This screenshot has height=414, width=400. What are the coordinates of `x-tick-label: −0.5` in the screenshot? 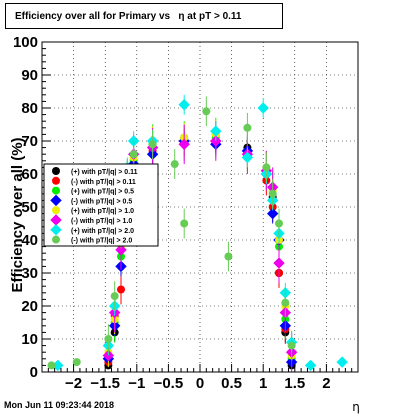 It's located at (169, 383).